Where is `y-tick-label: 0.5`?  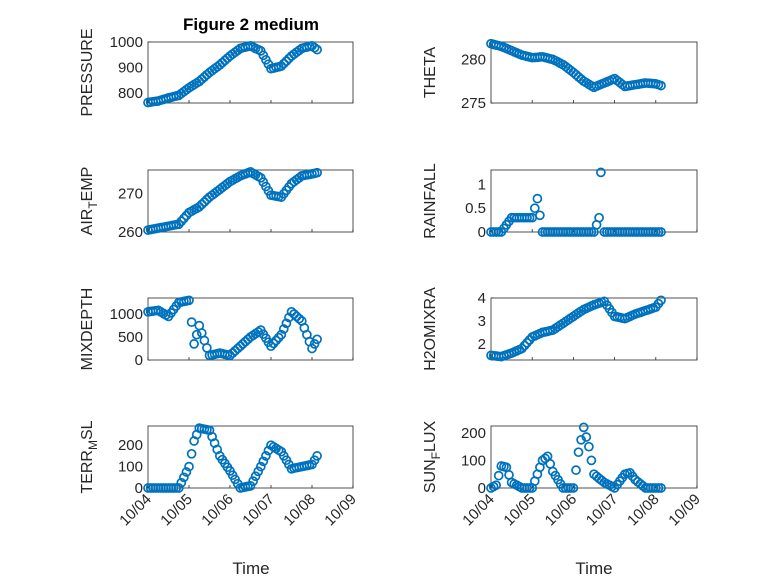 y-tick-label: 0.5 is located at coordinates (475, 208).